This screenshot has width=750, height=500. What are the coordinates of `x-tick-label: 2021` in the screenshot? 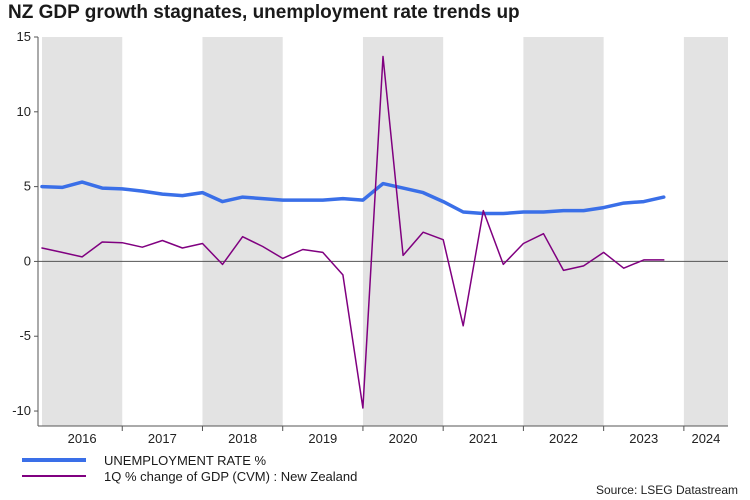 It's located at (483, 438).